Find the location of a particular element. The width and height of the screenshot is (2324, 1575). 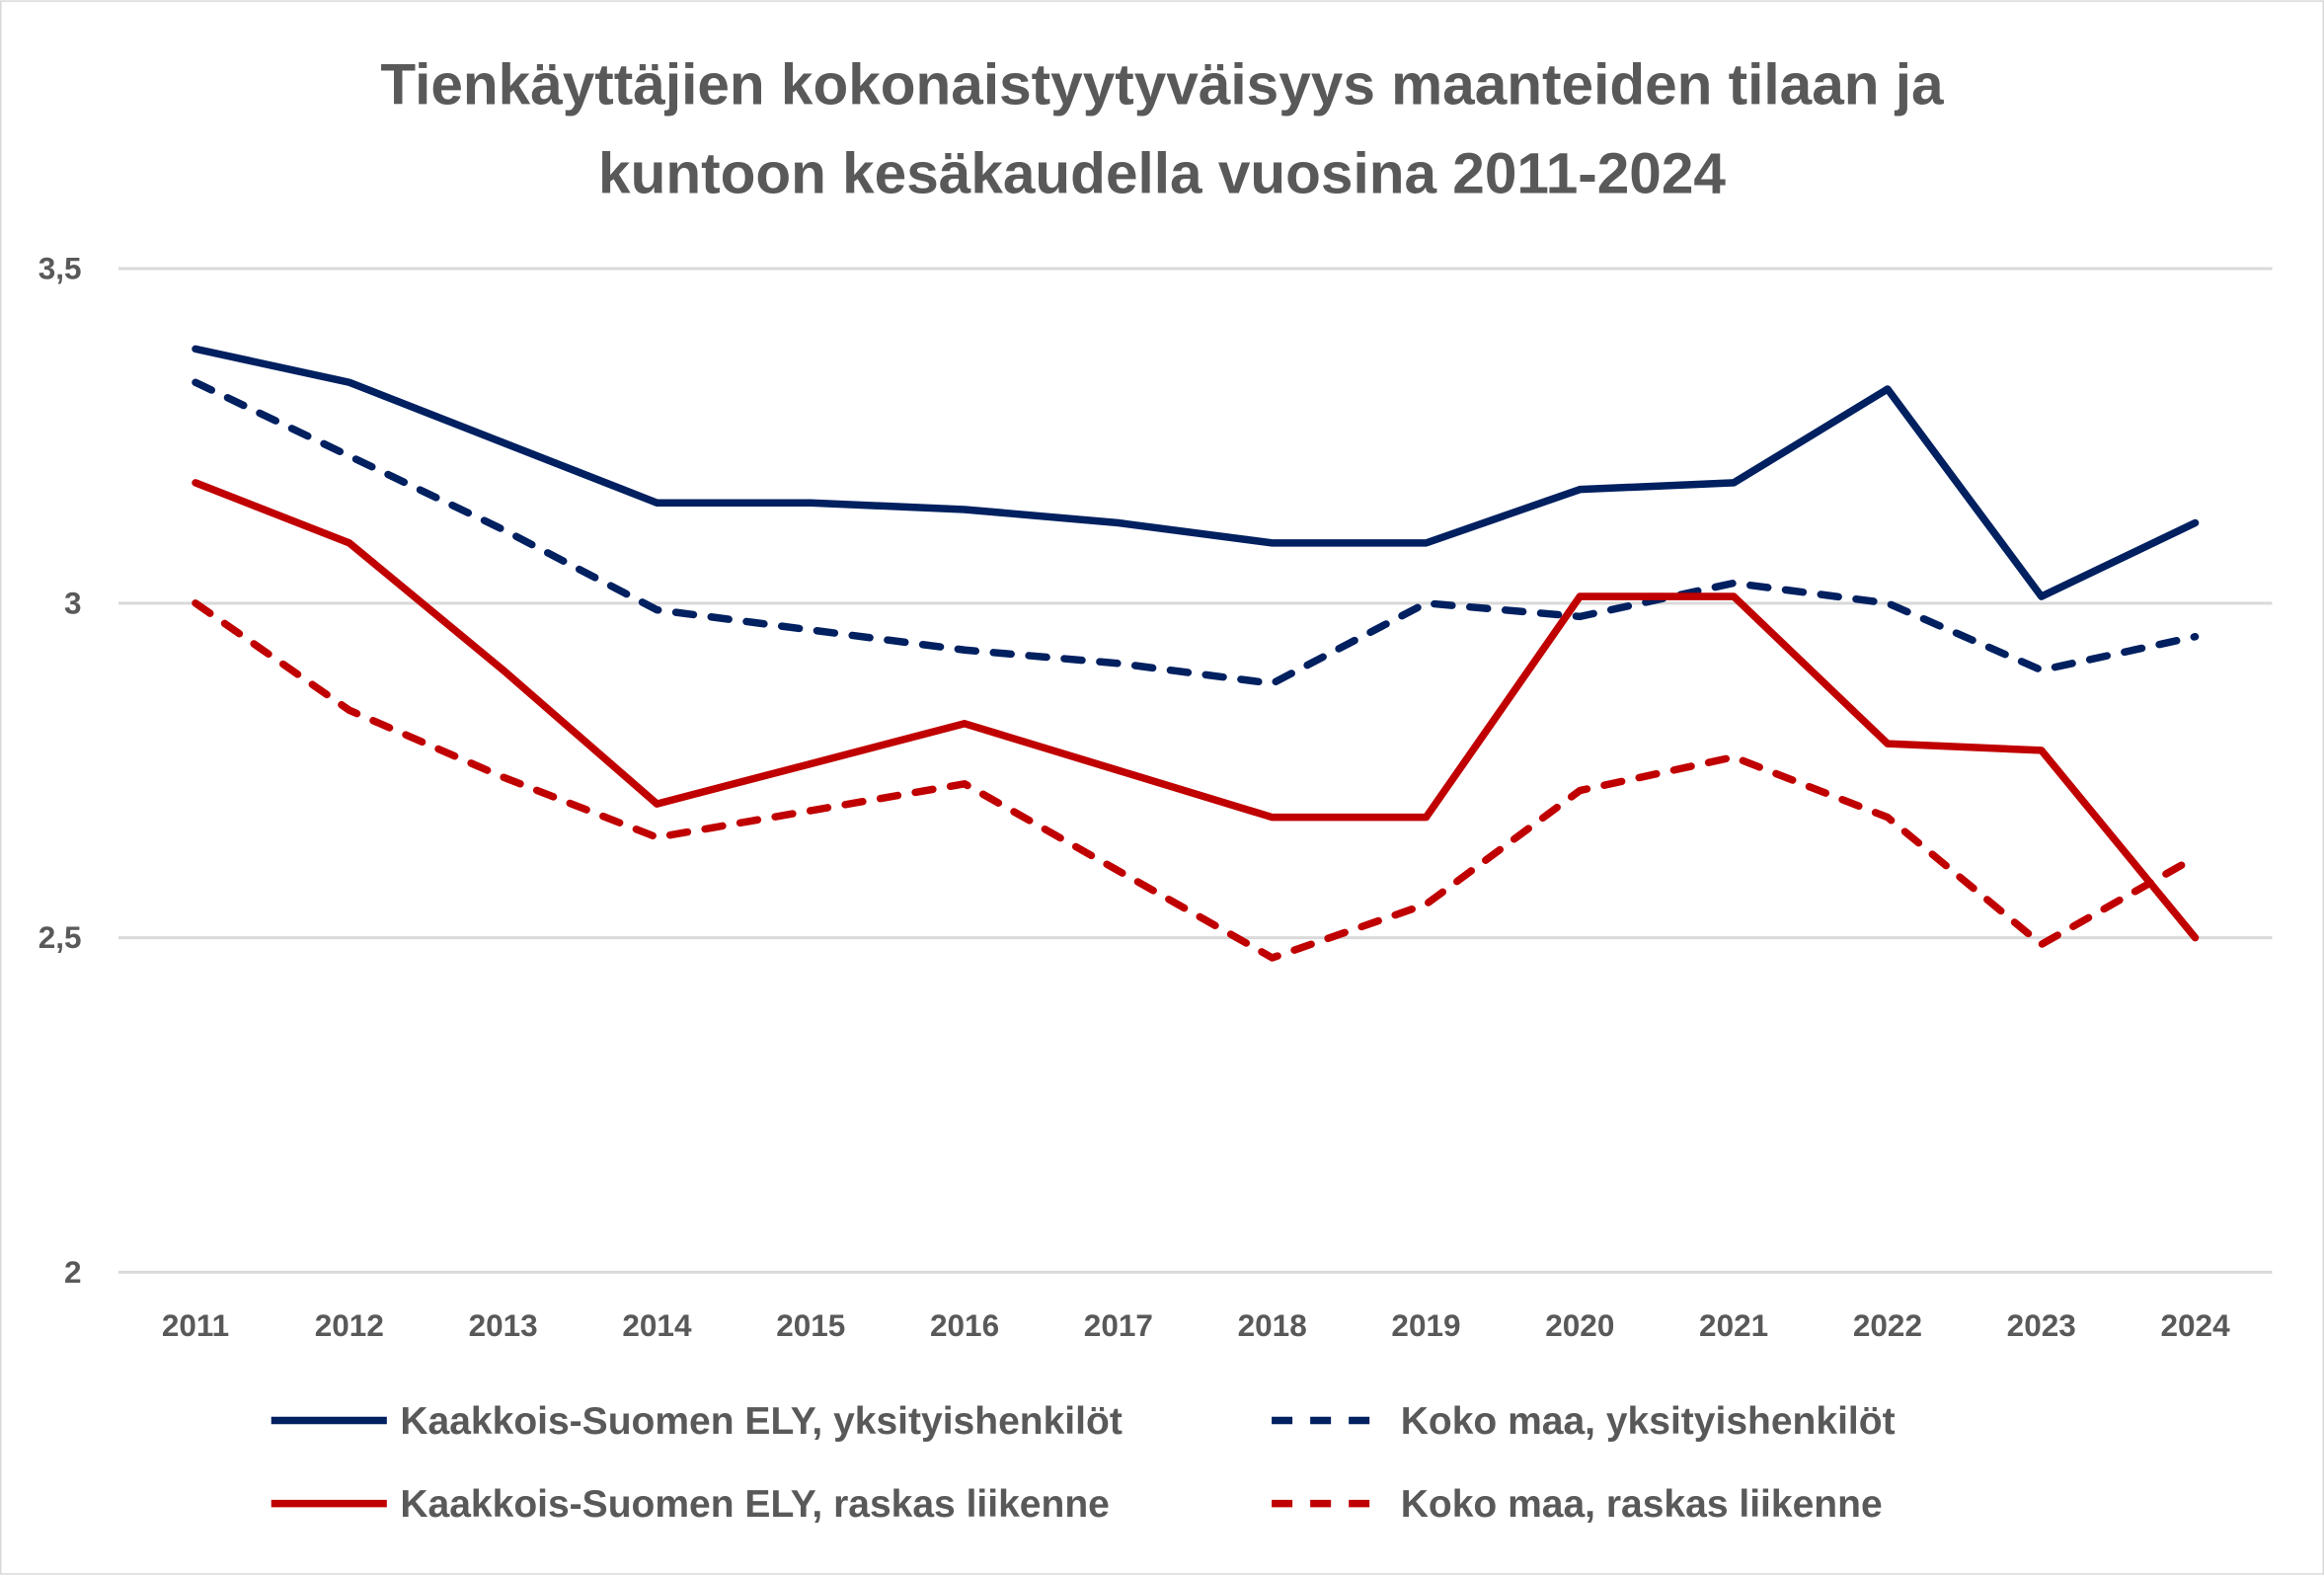

legend-label: Kaakkois-Suomen ELY, yksityishenkilöt is located at coordinates (761, 1421).